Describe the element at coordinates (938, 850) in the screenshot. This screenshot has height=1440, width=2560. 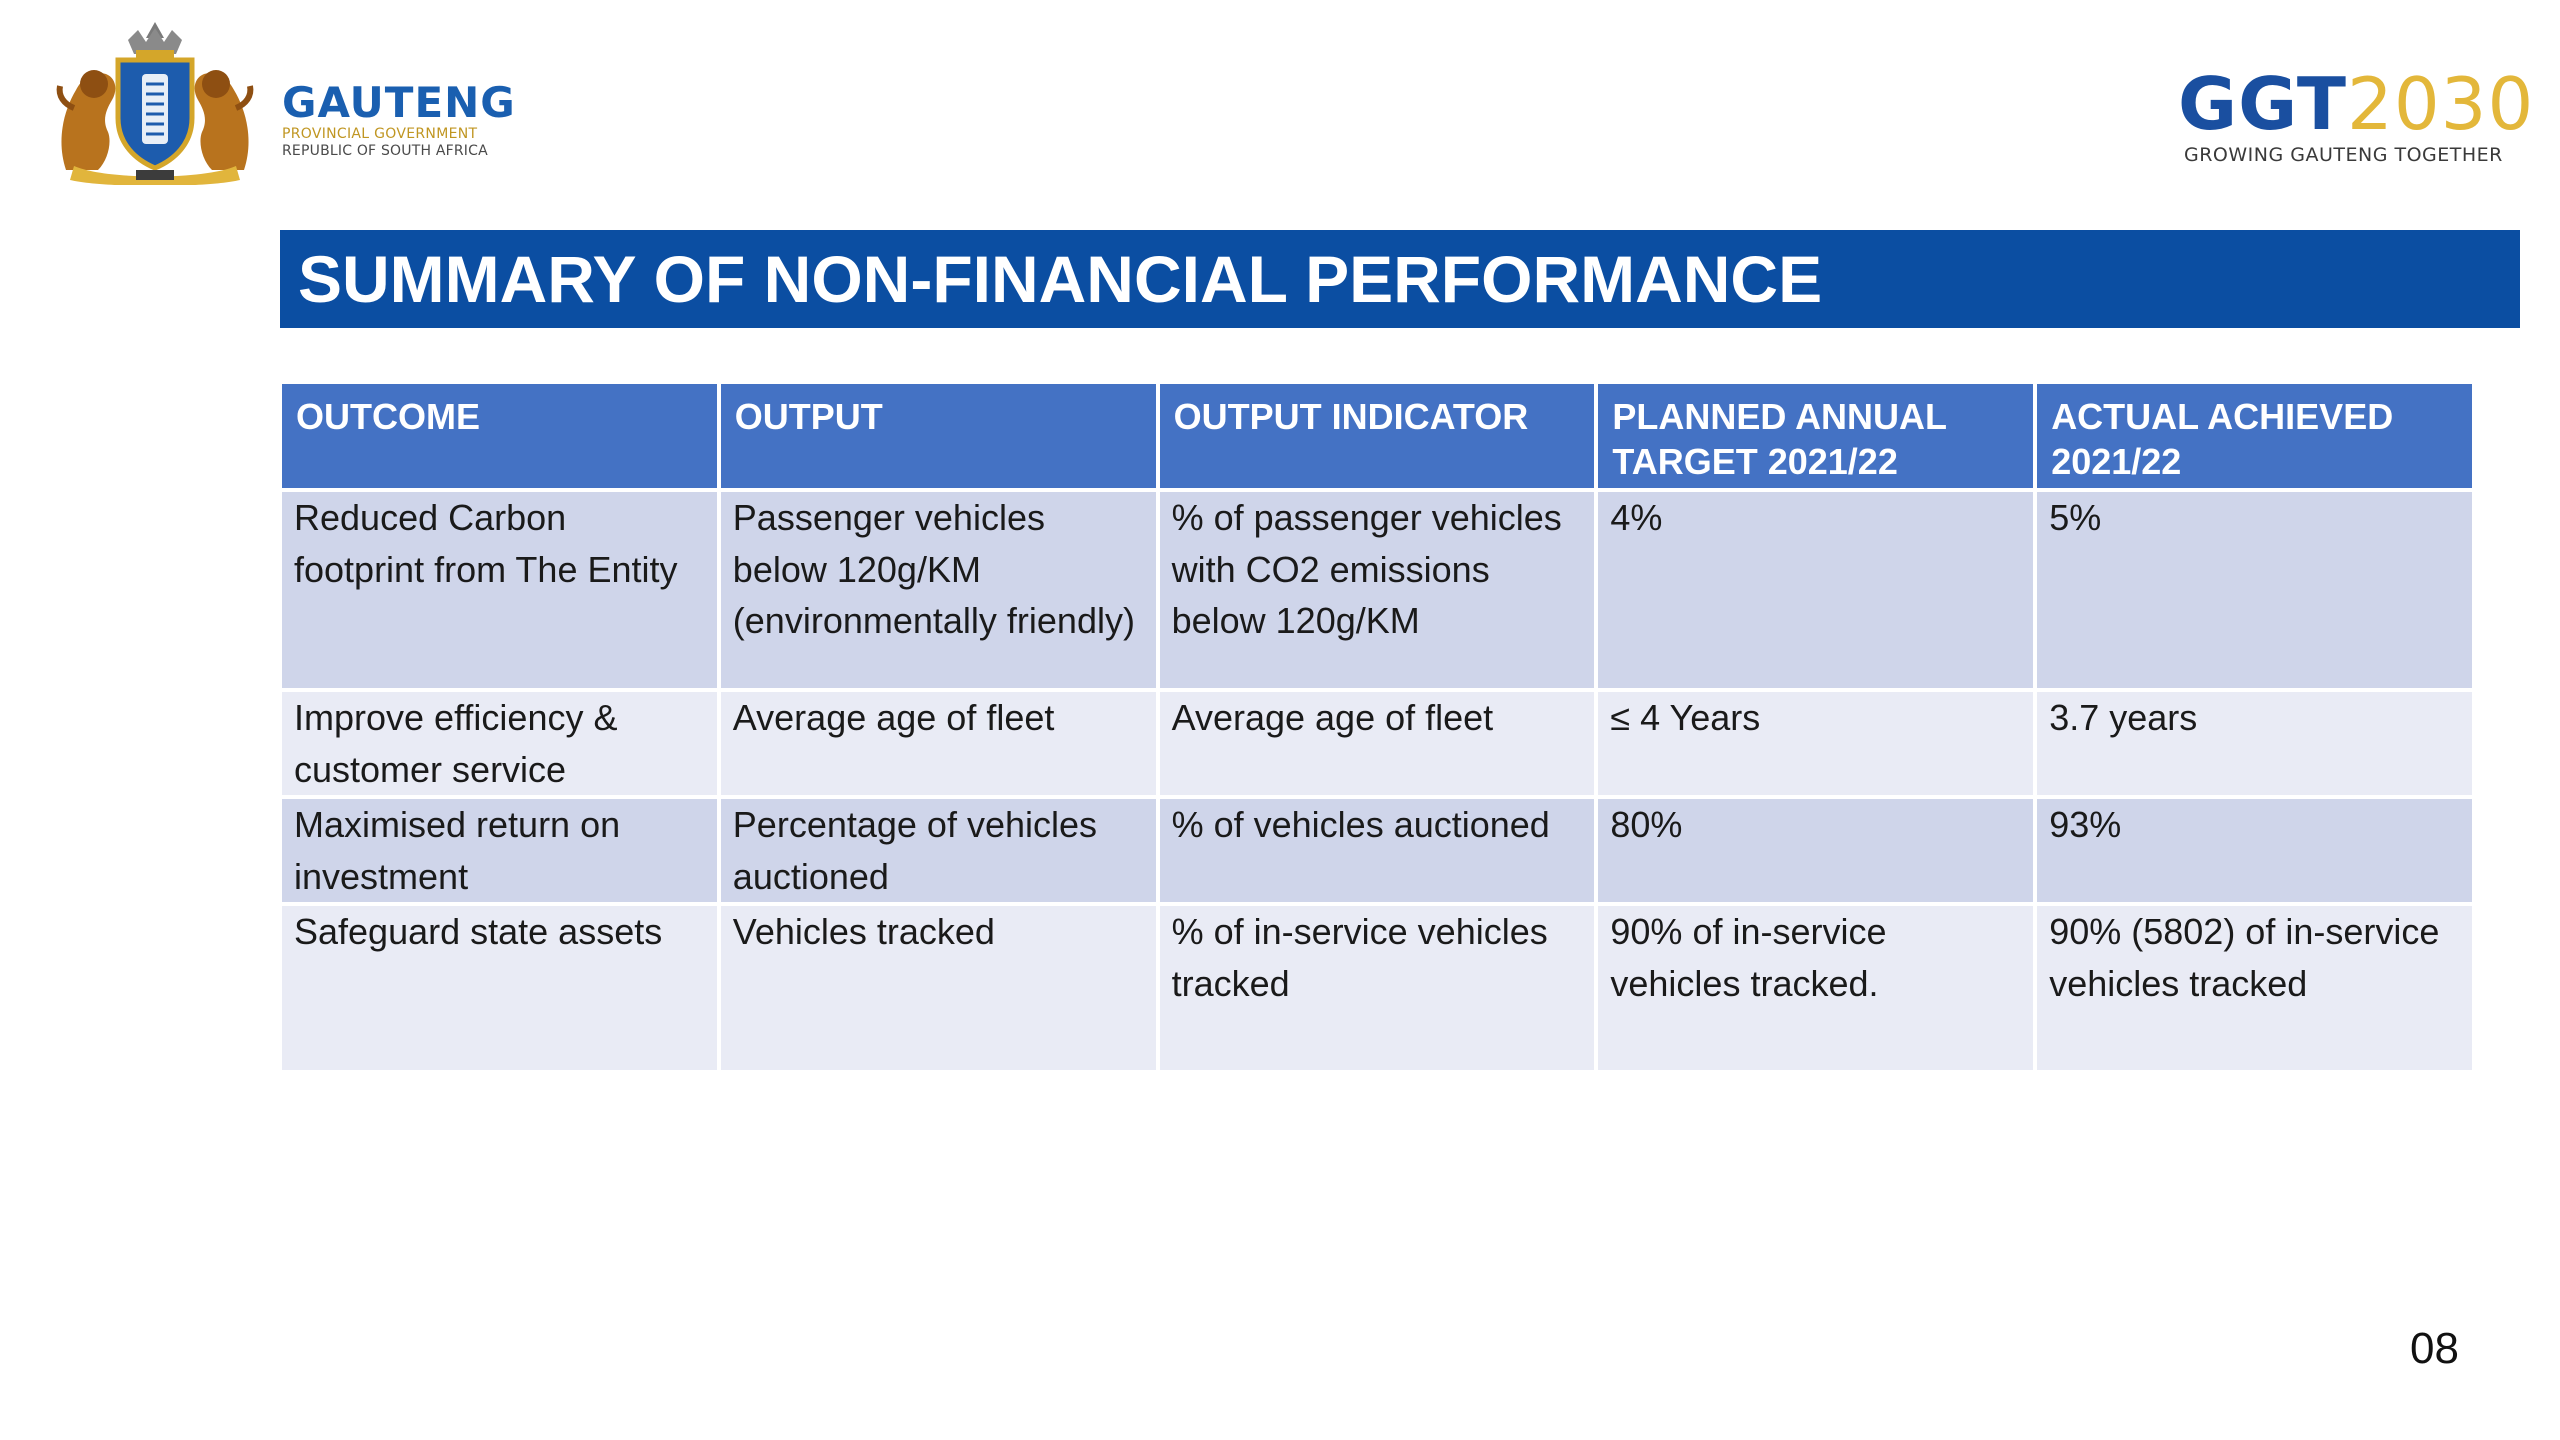
I see `cell-output: Percentage of vehicles auctioned` at that location.